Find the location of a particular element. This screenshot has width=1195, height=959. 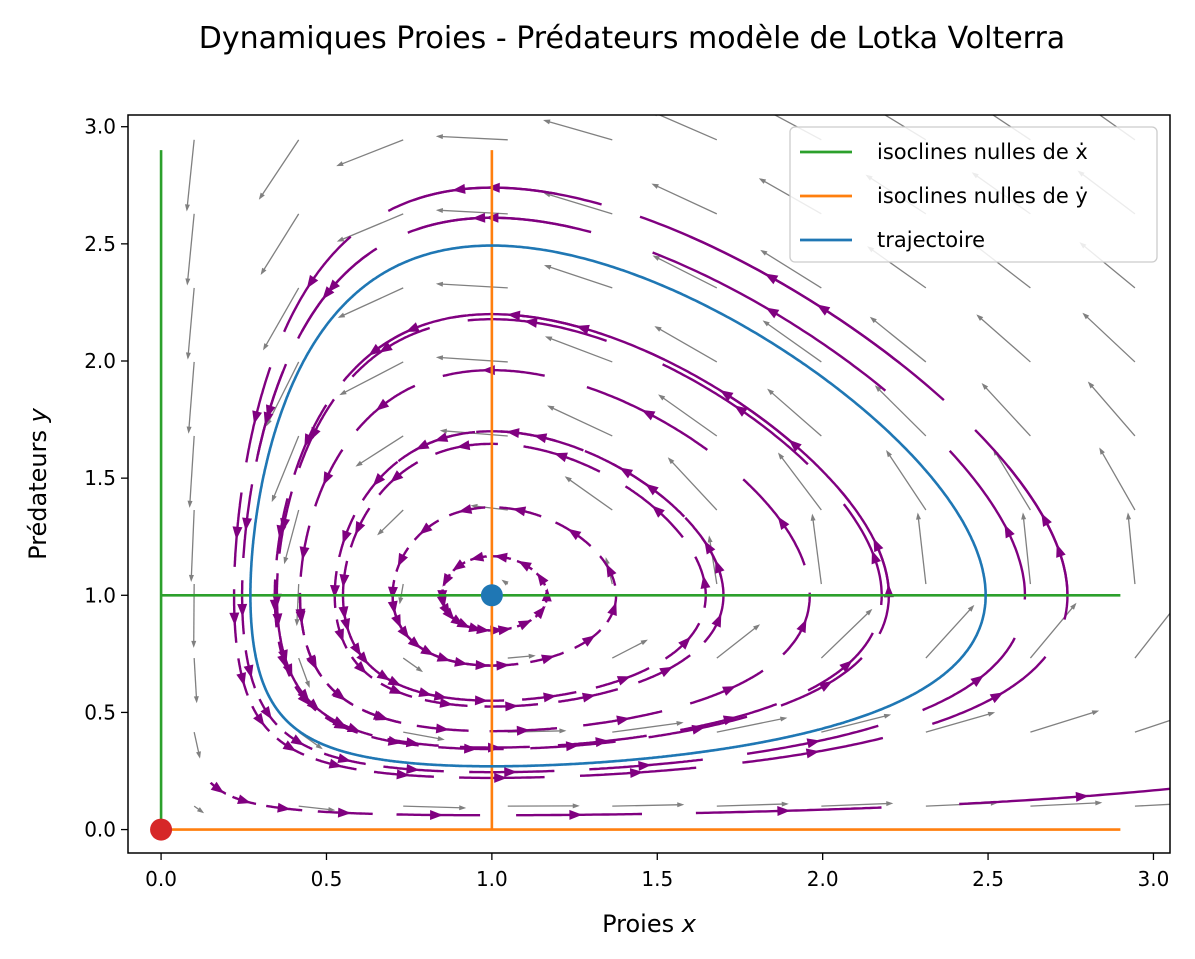

legend-label: isoclines nulles de ẋ is located at coordinates (982, 152).